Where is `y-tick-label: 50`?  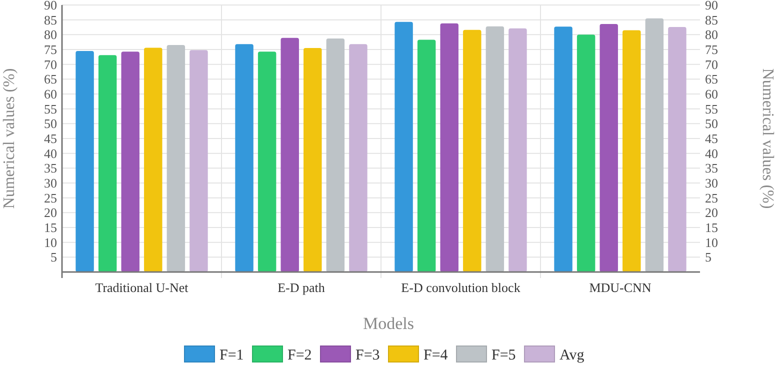
y-tick-label: 50 is located at coordinates (50, 124).